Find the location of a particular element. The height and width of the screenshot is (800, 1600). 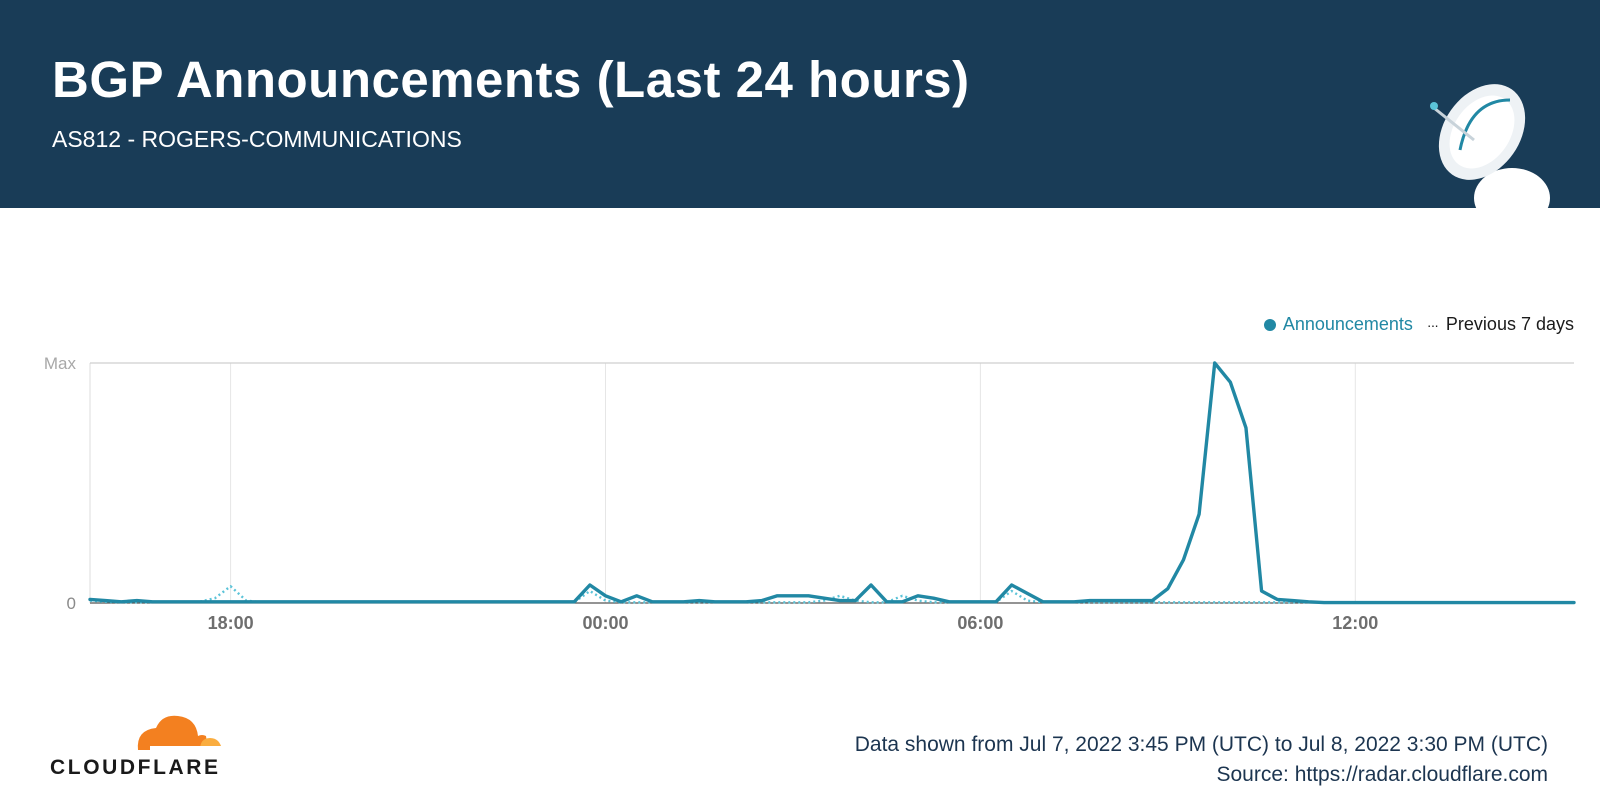

legend-dotted-line-icon: ··· is located at coordinates (1432, 324).